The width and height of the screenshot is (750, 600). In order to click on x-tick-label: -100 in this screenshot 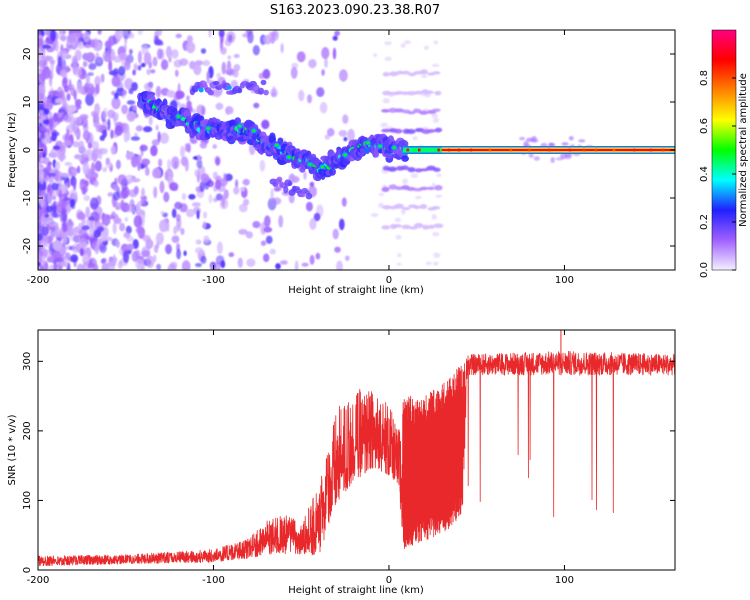, I will do `click(213, 280)`.